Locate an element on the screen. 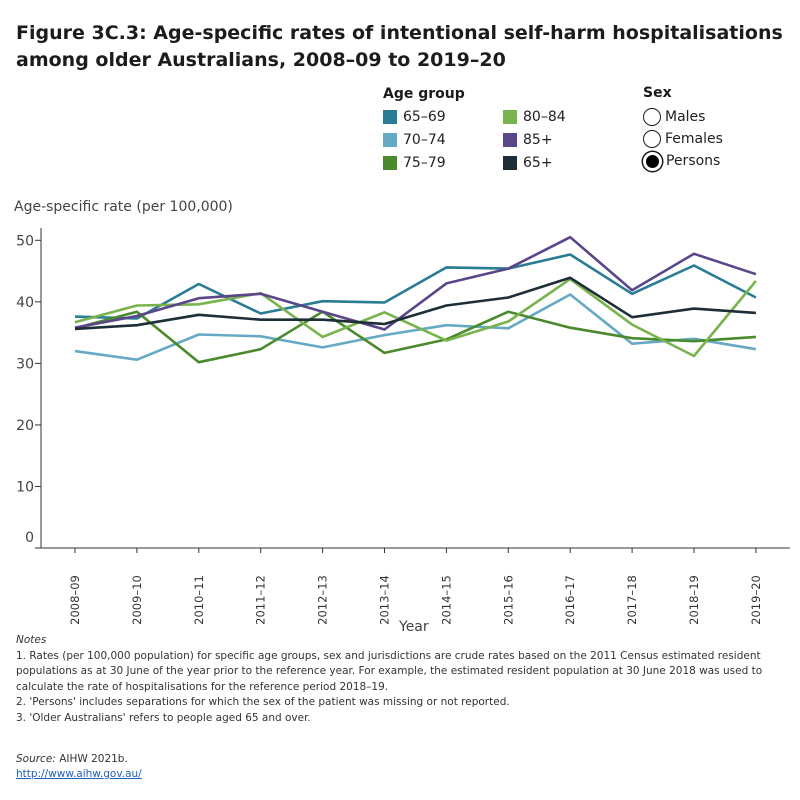 Image resolution: width=800 pixels, height=800 pixels. series-line-75–79 is located at coordinates (415, 337).